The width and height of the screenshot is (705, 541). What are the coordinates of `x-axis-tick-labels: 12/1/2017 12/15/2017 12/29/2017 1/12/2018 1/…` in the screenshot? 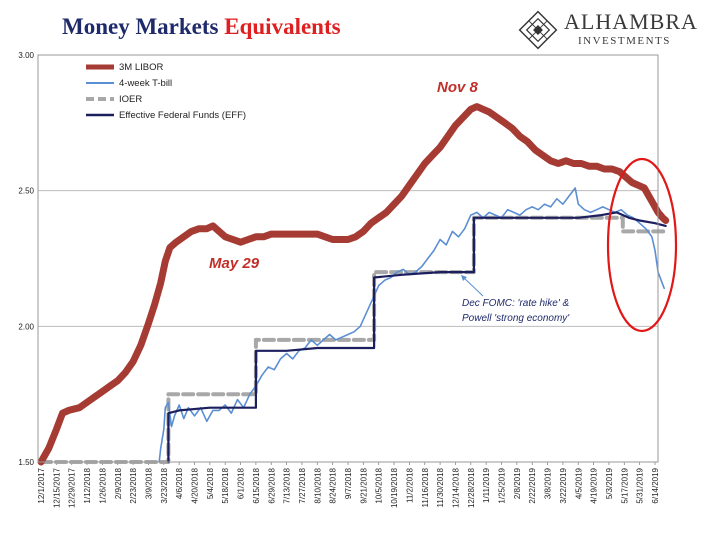 It's located at (348, 485).